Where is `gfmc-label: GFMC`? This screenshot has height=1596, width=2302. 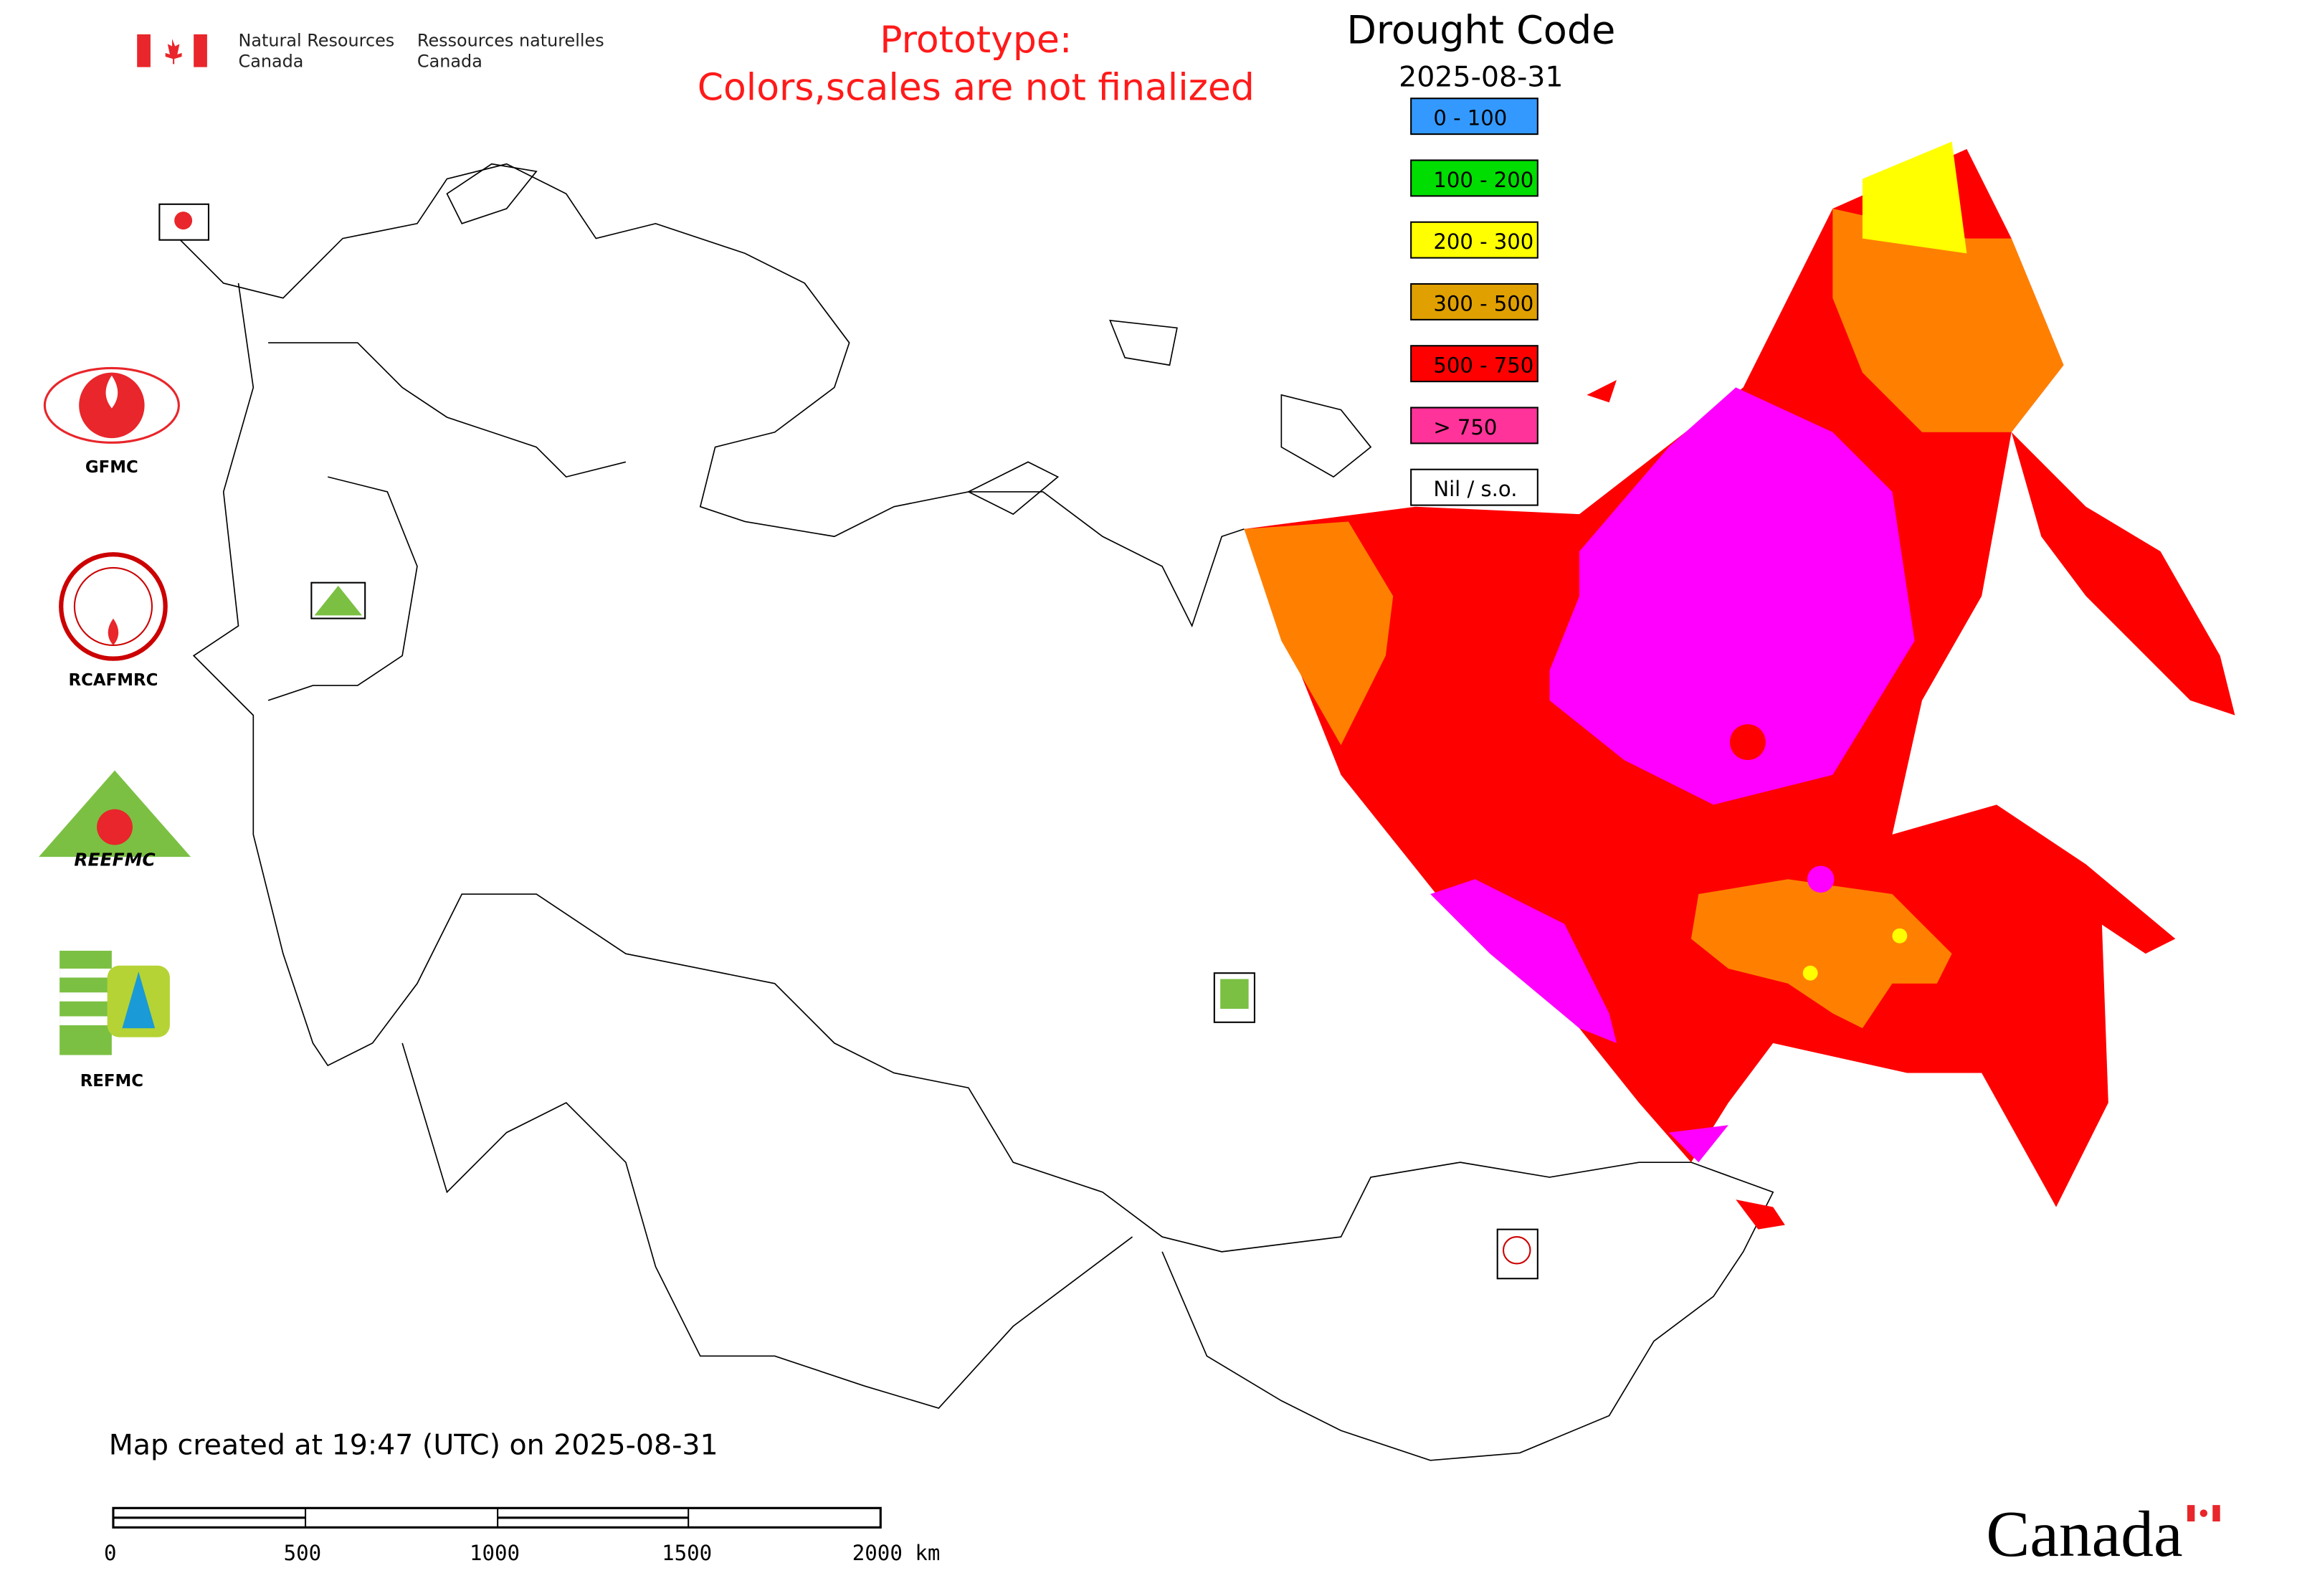 gfmc-label: GFMC is located at coordinates (112, 467).